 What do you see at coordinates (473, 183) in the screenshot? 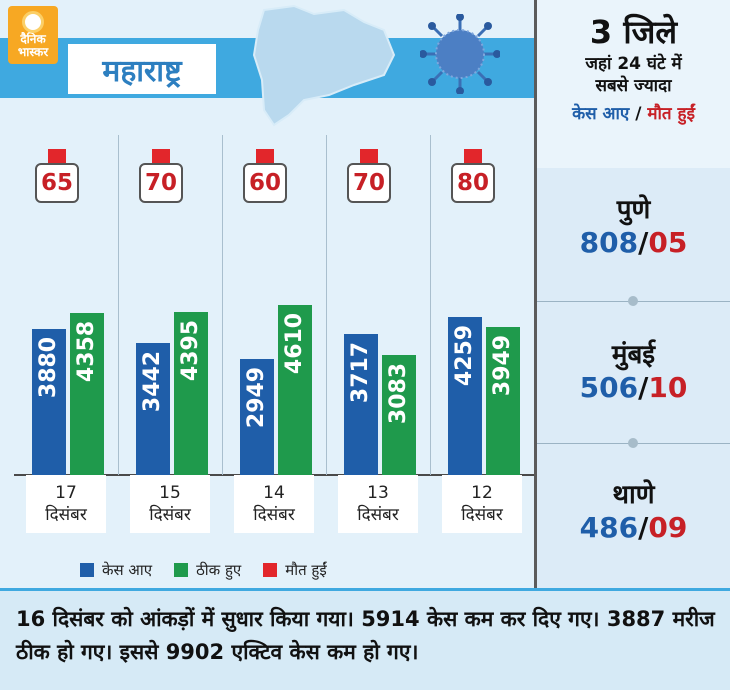
I see `deaths-value-label: 80` at bounding box center [473, 183].